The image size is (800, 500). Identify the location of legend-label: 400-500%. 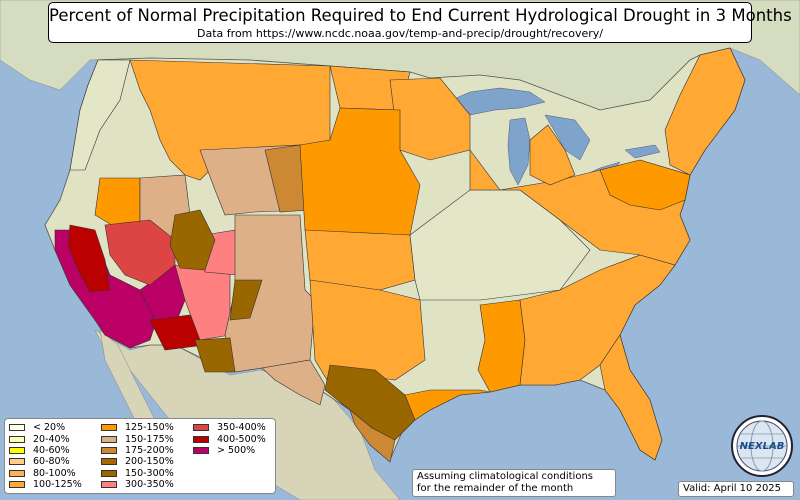
(241, 439).